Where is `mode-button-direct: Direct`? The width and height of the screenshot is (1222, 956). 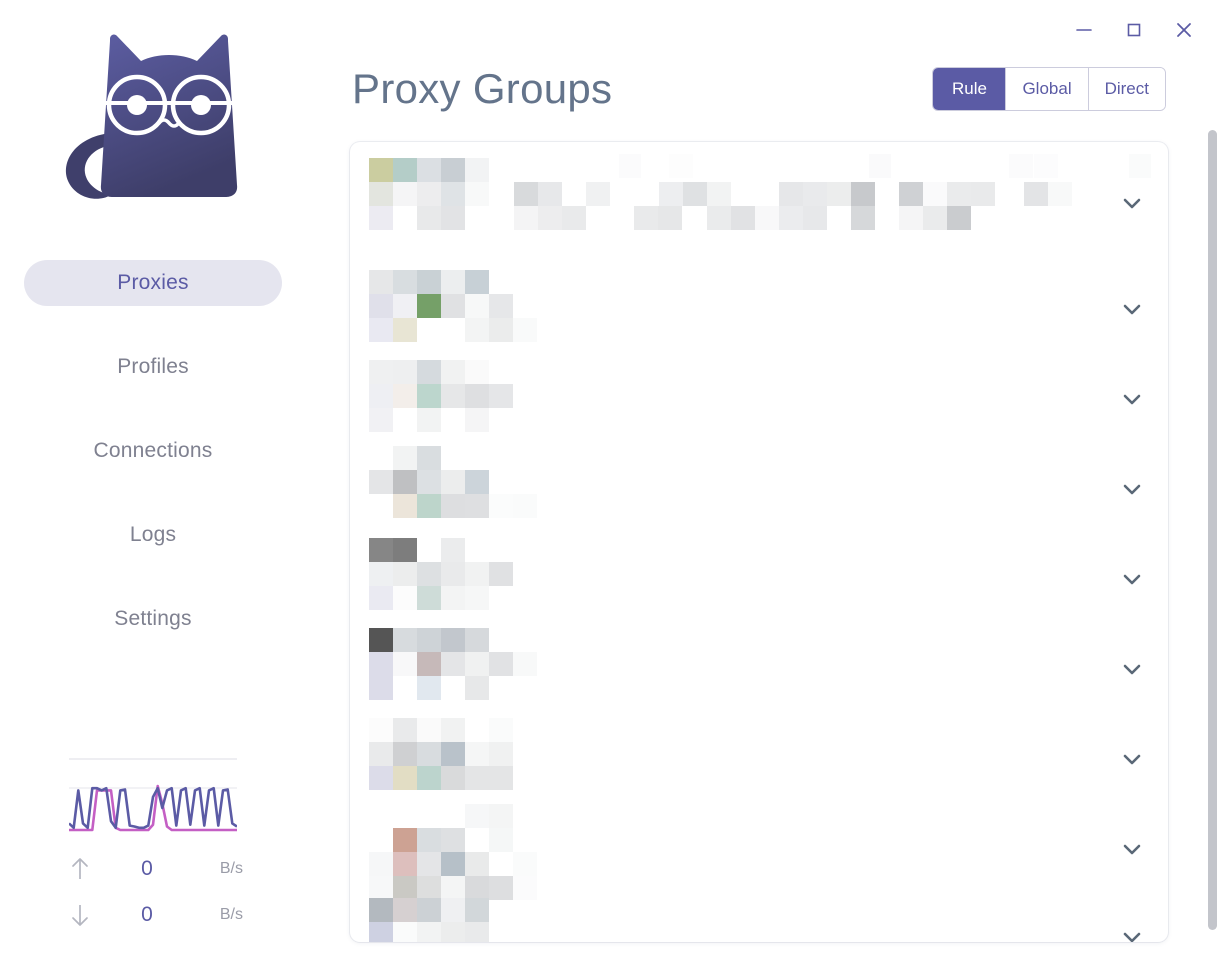 mode-button-direct: Direct is located at coordinates (1126, 89).